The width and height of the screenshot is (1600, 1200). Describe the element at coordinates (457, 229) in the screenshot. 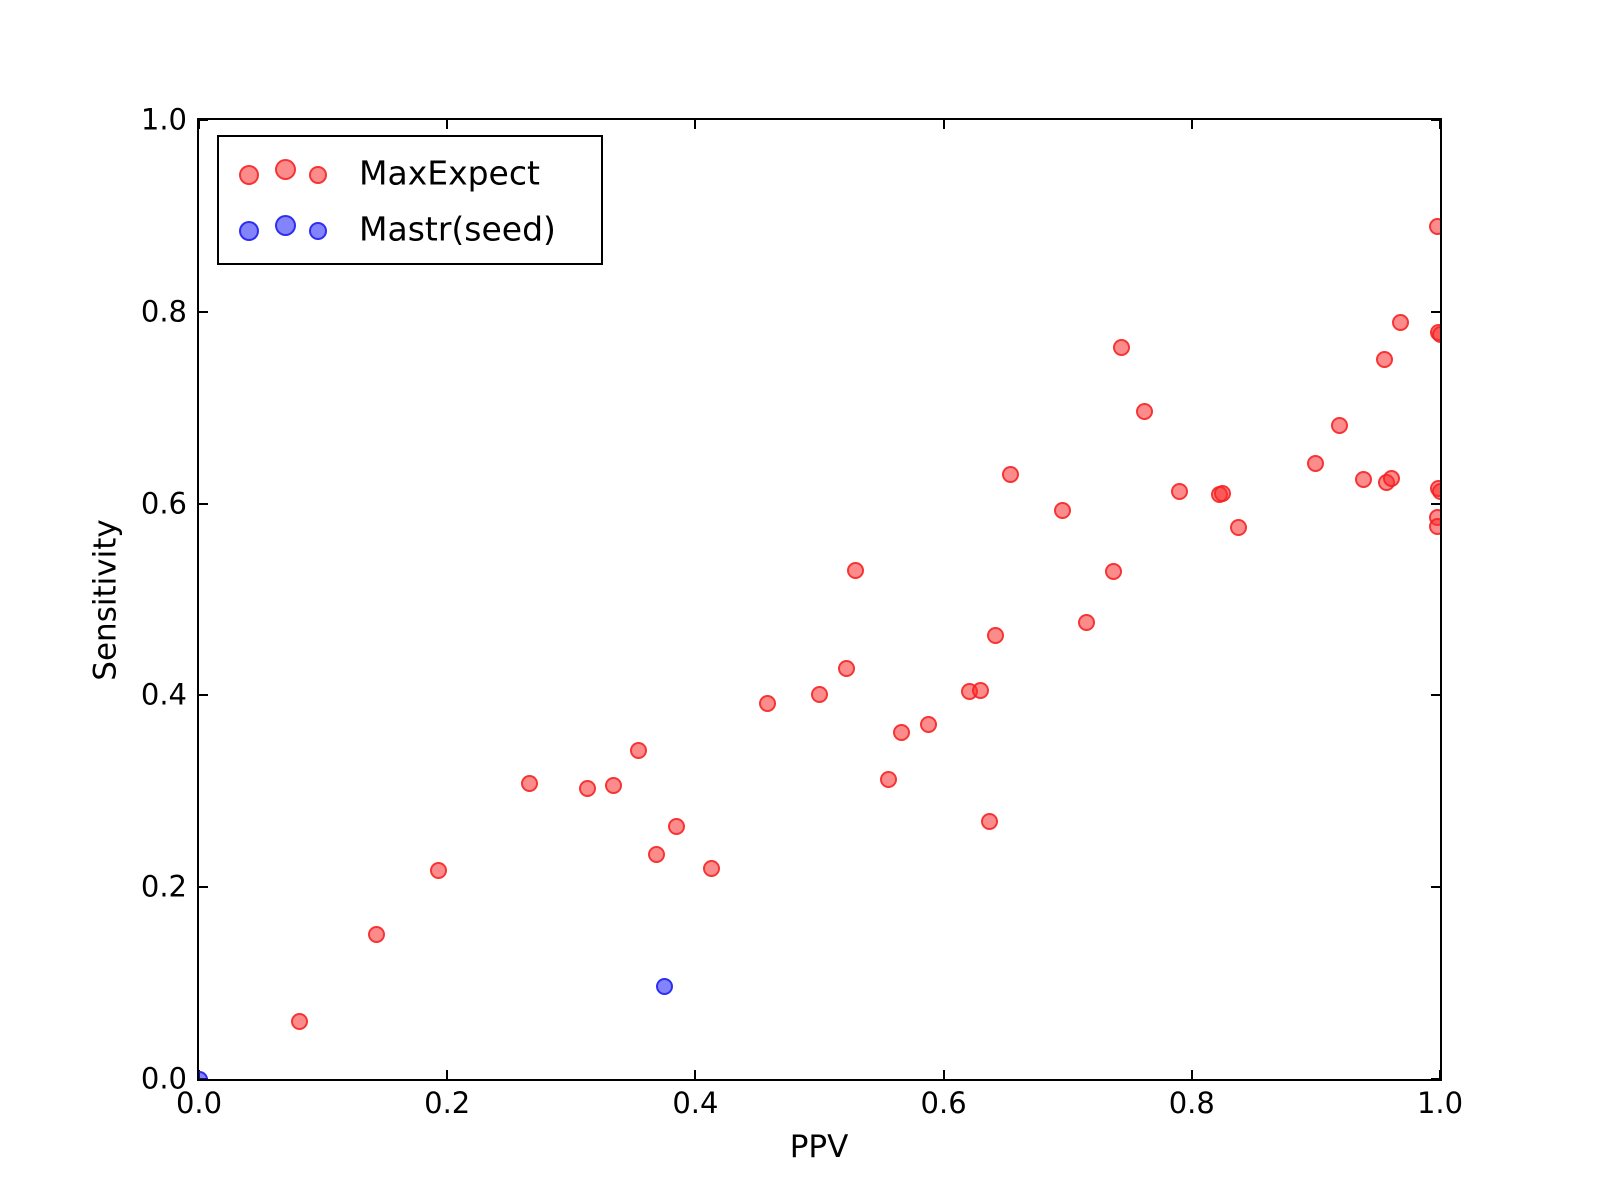

I see `legend-label-mastr-seed: Mastr(seed)` at that location.